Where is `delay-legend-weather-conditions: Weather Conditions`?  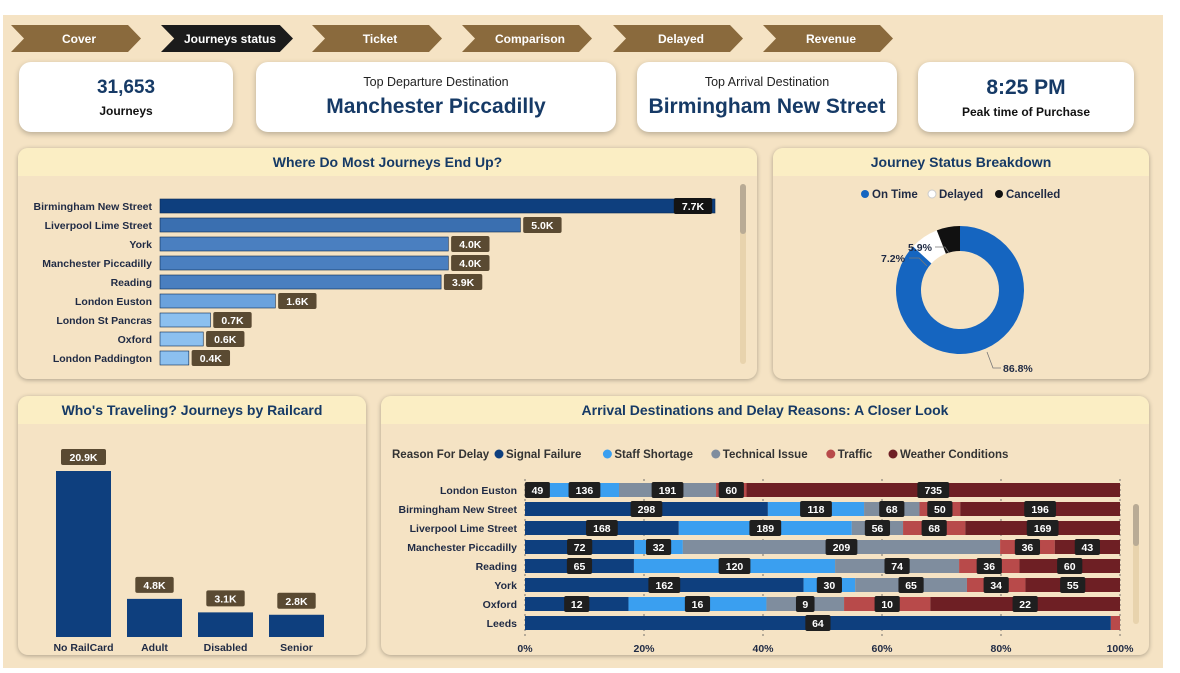 delay-legend-weather-conditions: Weather Conditions is located at coordinates (954, 455).